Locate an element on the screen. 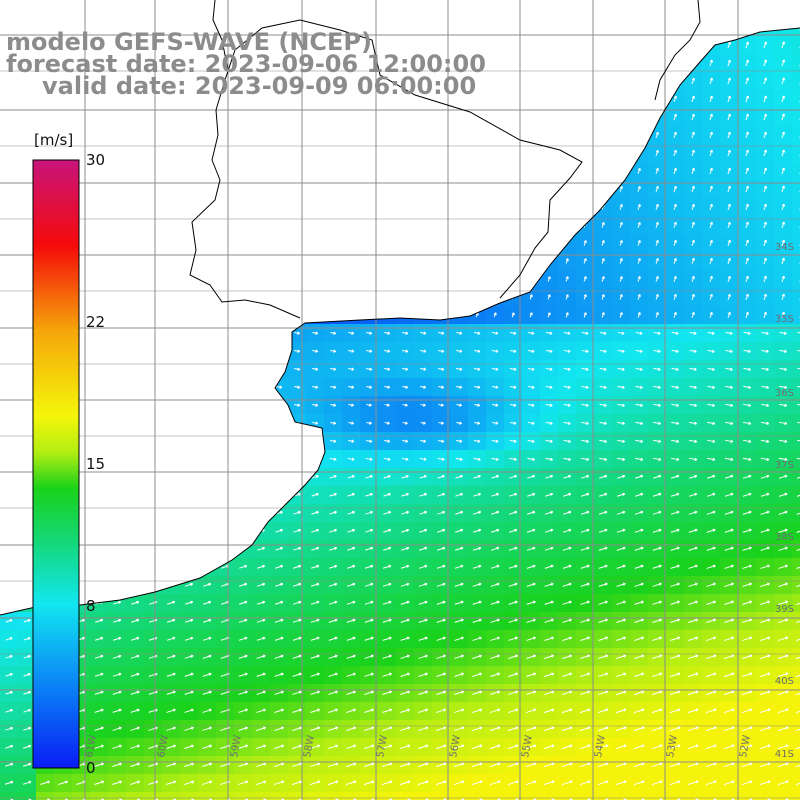  lat-label: 37S is located at coordinates (784, 465).